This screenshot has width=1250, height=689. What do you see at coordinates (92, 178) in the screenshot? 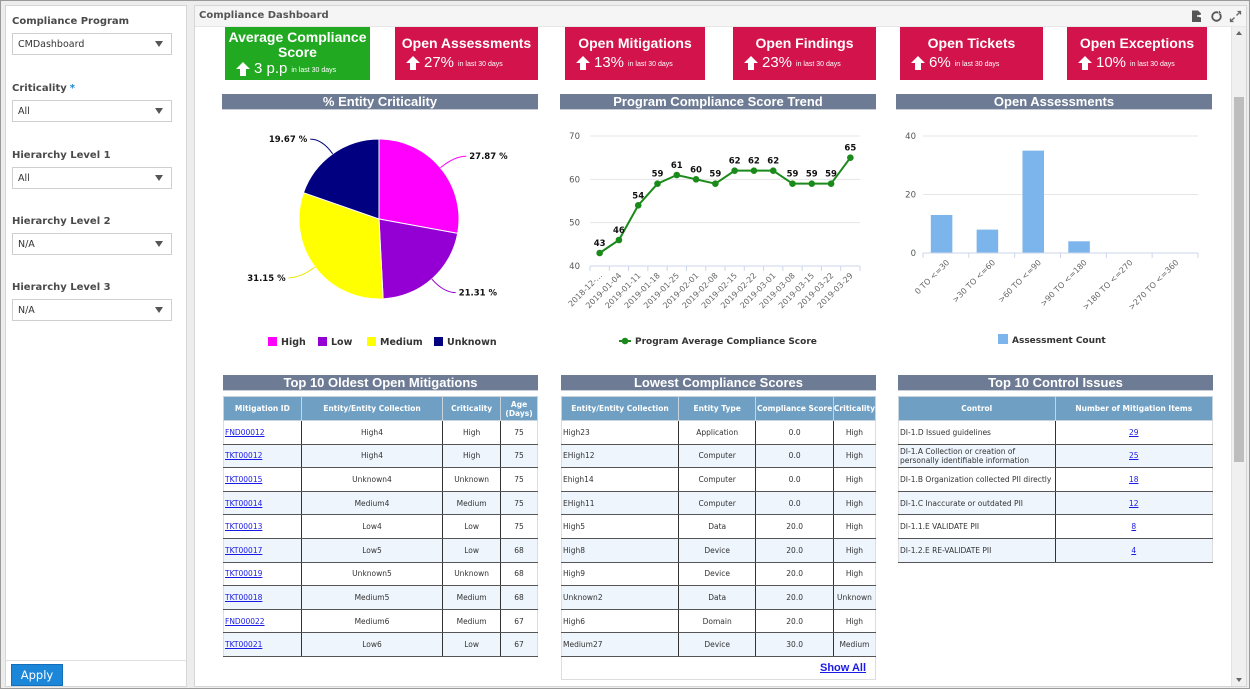
I see `hierarchy-level-1-select: All` at bounding box center [92, 178].